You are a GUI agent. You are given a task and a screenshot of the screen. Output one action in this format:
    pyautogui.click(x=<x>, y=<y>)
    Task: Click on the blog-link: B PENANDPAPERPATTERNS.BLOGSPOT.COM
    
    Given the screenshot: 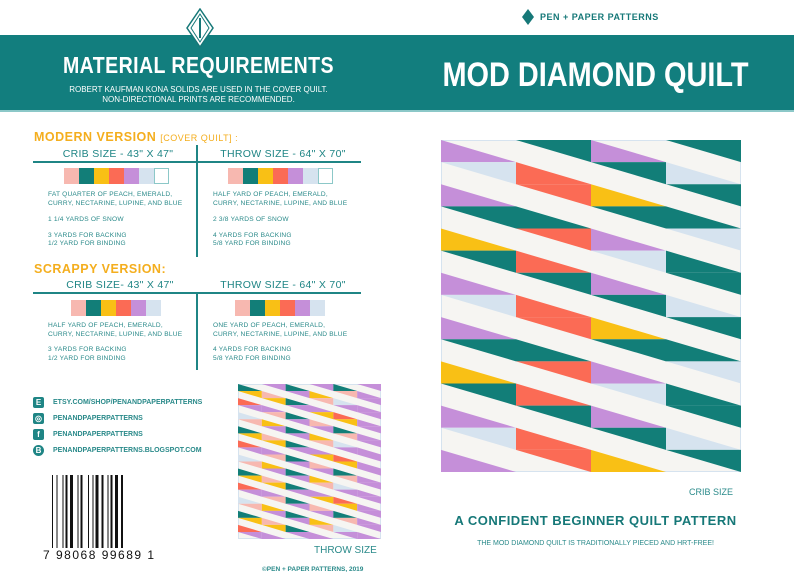 What is the action you would take?
    pyautogui.click(x=117, y=450)
    